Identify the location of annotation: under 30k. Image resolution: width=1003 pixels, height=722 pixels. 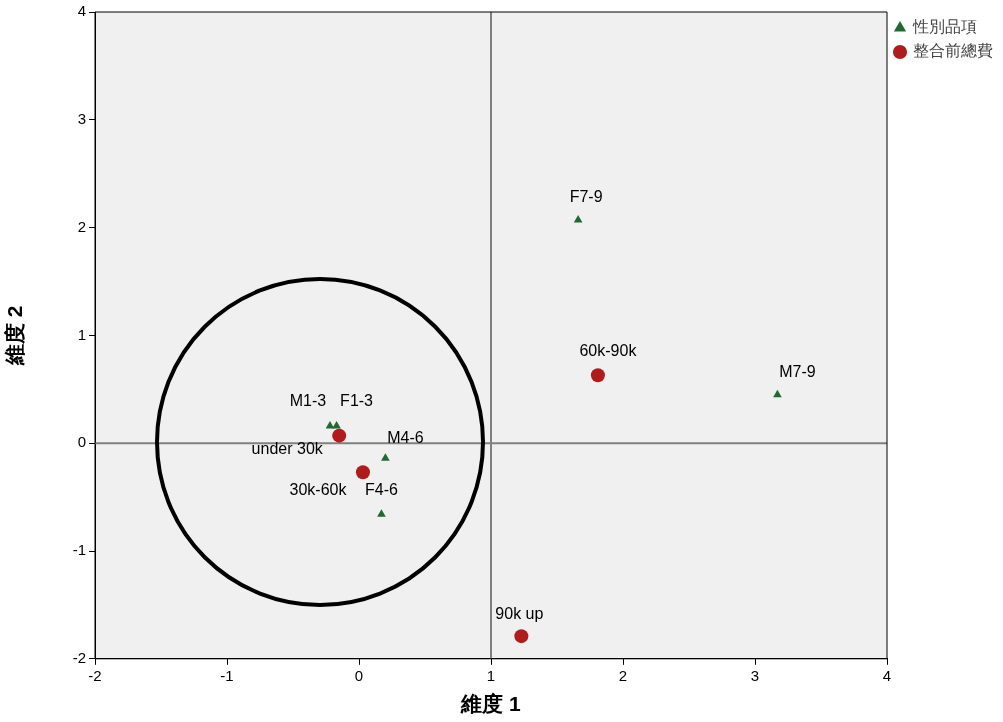
(287, 449).